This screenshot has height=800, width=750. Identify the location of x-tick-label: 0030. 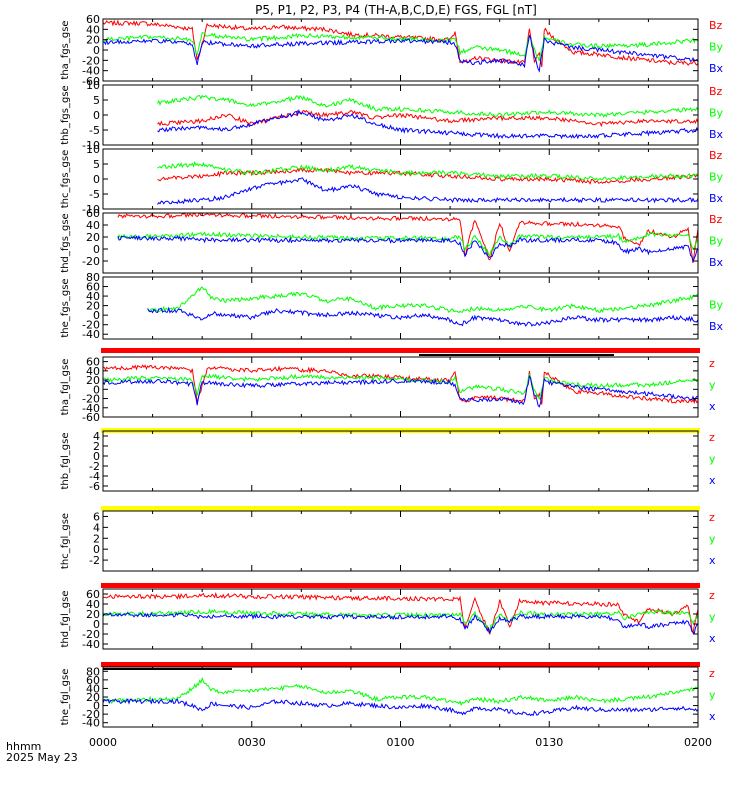
(252, 742).